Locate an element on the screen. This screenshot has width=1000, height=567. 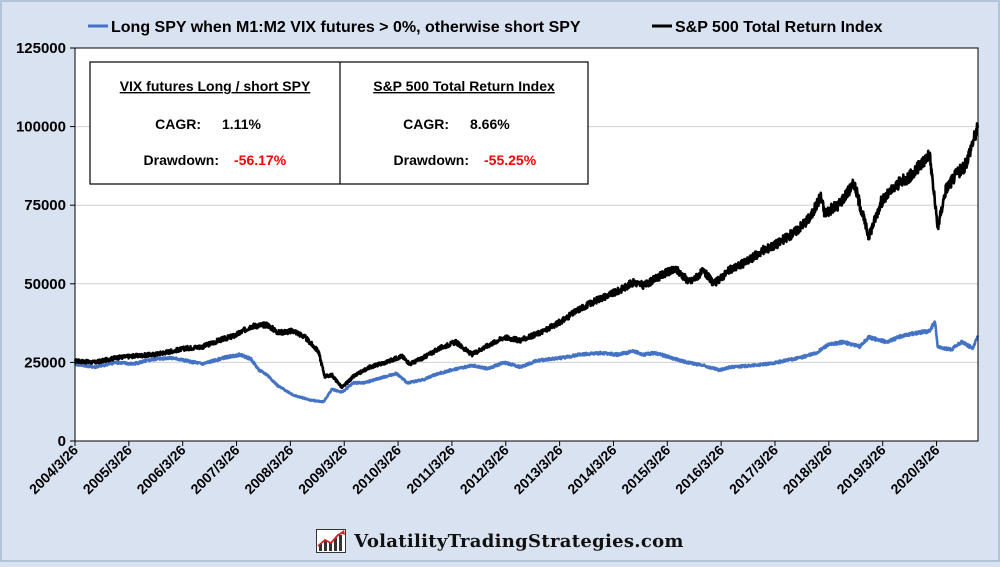
y-tick-label: 0 is located at coordinates (62, 441).